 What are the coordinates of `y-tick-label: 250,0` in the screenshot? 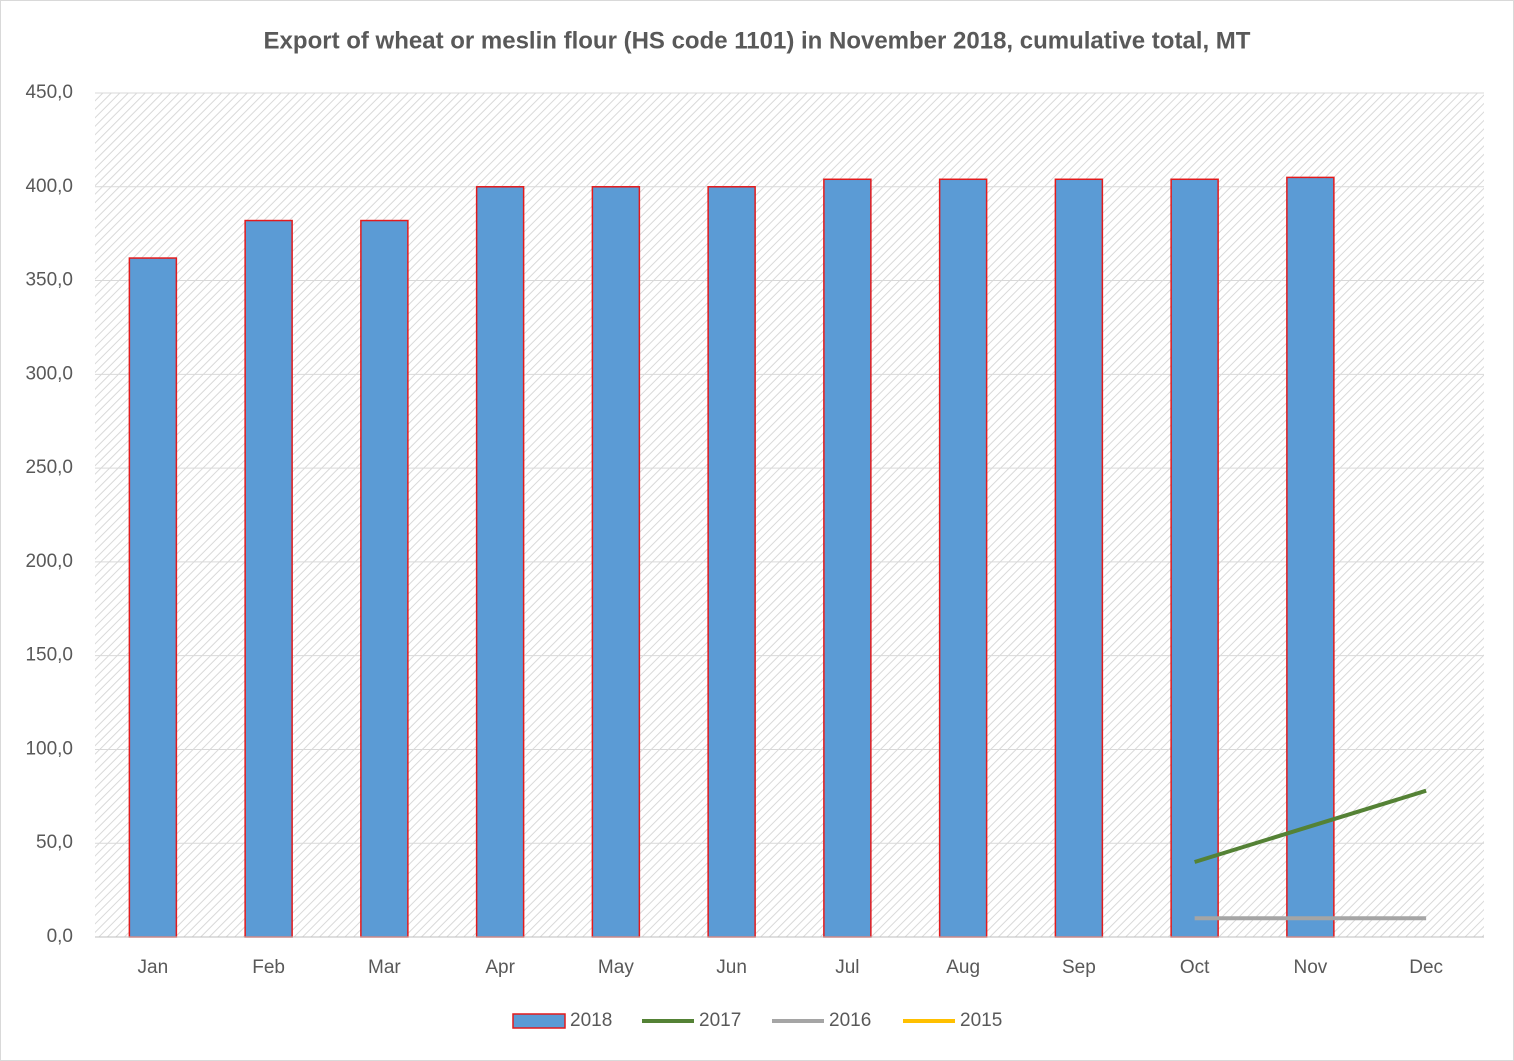 It's located at (49, 467).